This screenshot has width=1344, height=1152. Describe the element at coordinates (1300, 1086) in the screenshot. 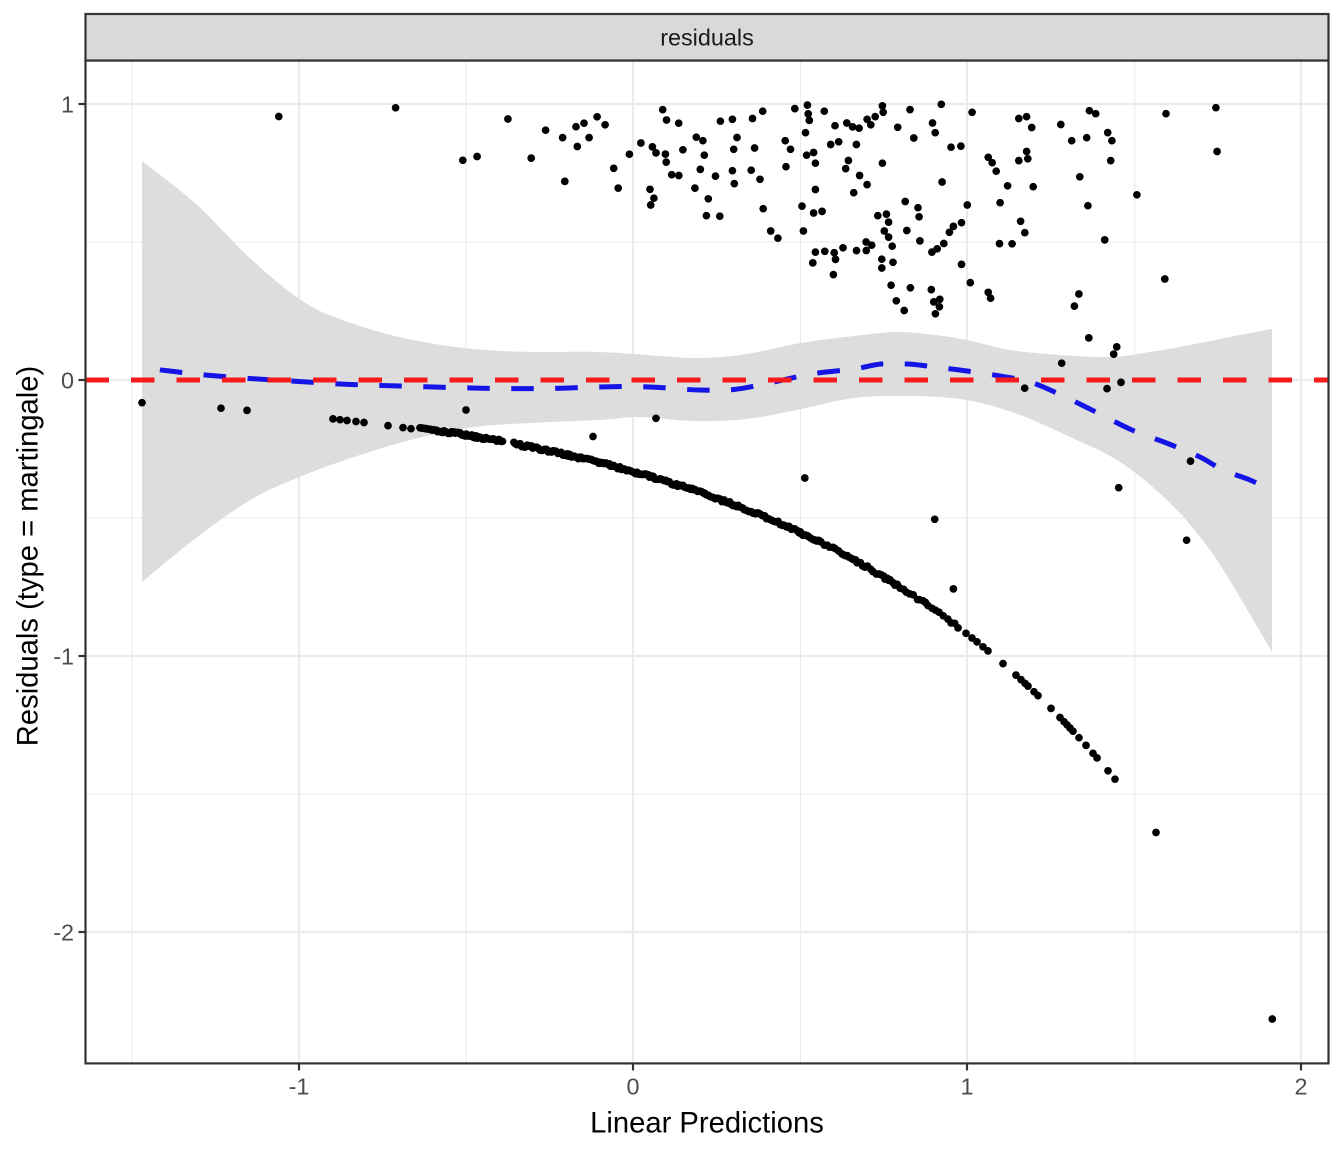

I see `svg-text: 2` at that location.